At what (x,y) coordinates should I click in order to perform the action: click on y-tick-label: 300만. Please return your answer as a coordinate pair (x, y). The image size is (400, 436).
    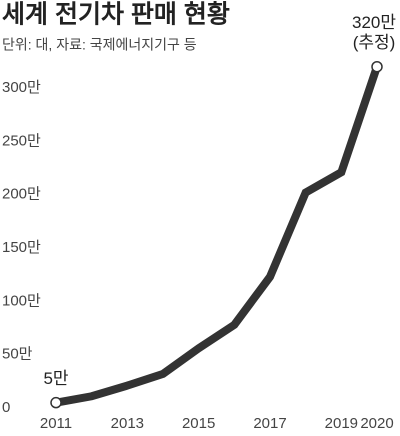
    Looking at the image, I should click on (21, 87).